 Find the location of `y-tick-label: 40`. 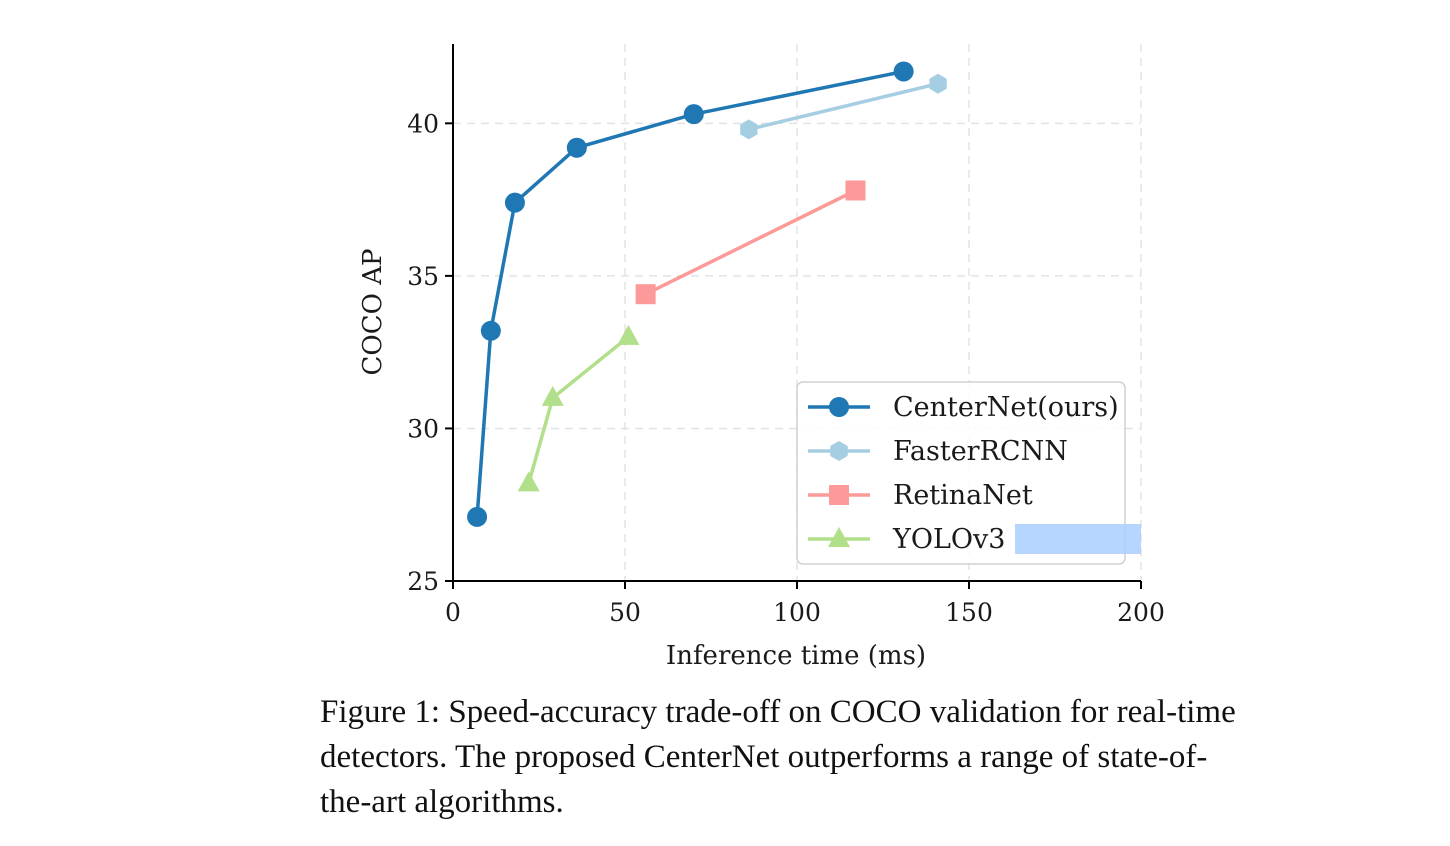

y-tick-label: 40 is located at coordinates (423, 123).